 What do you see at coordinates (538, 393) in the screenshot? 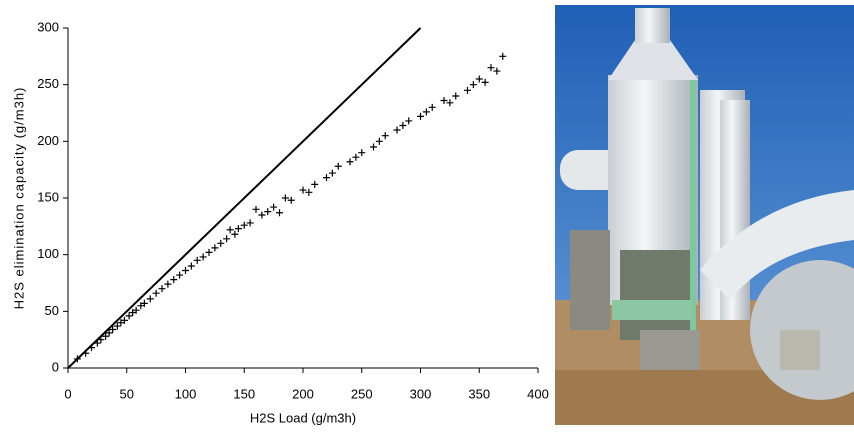
I see `x-tick-label: 400` at bounding box center [538, 393].